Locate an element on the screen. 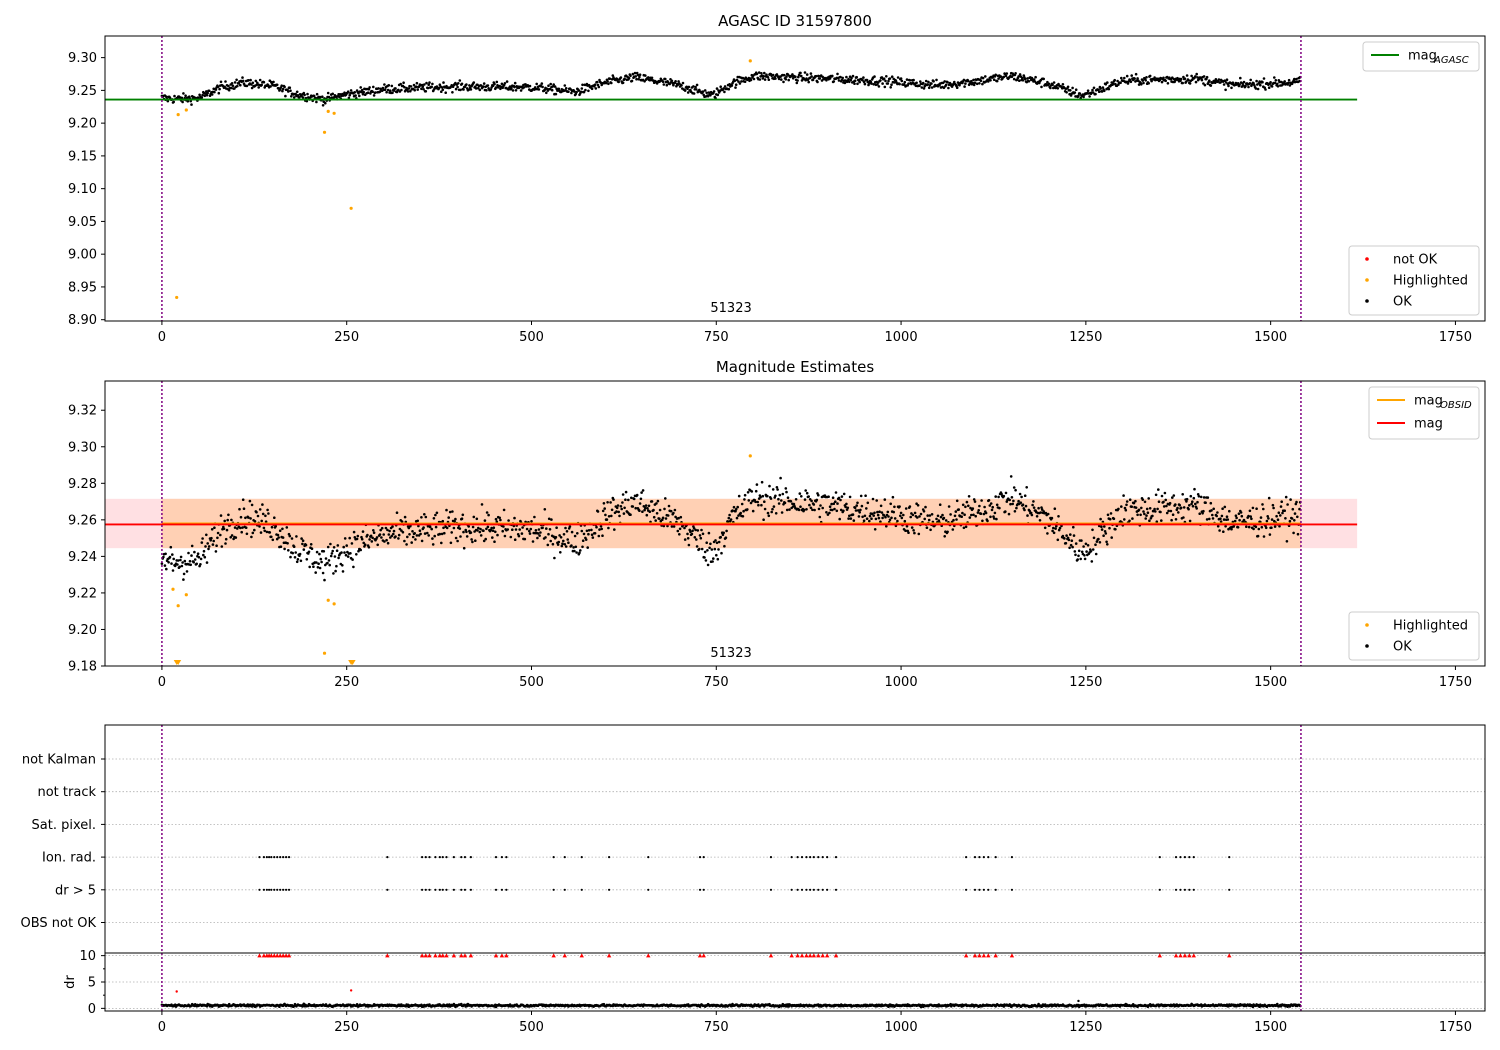 The image size is (1500, 1050). legend-marker-swatch is located at coordinates (1367, 259).